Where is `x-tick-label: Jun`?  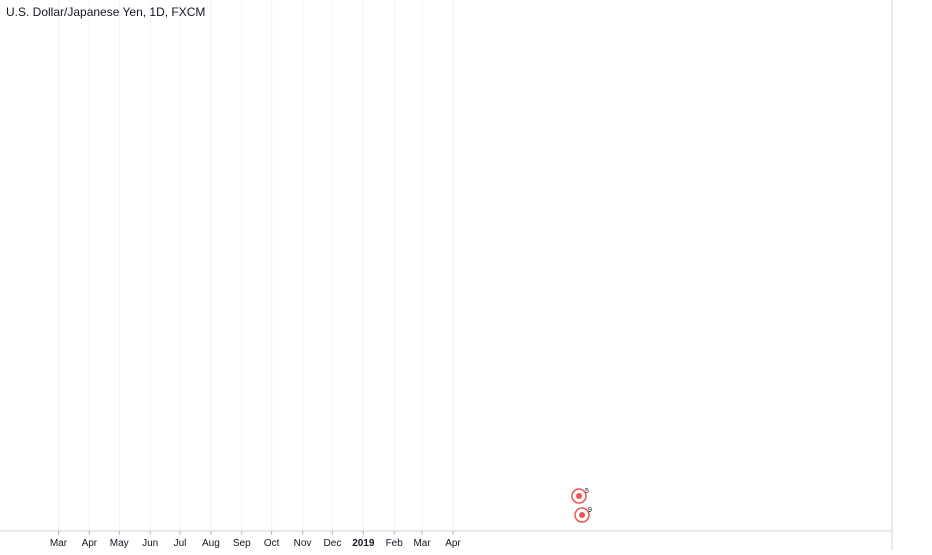
x-tick-label: Jun is located at coordinates (150, 543).